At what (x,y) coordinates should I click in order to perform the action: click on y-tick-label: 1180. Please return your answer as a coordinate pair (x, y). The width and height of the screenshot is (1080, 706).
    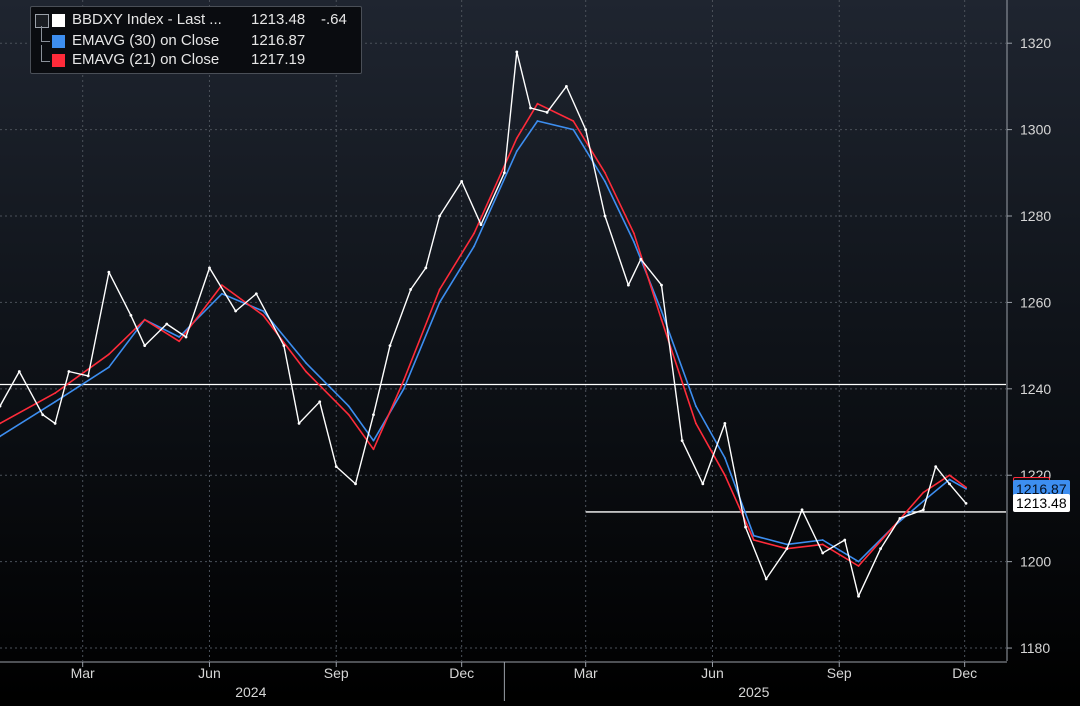
    Looking at the image, I should click on (1035, 648).